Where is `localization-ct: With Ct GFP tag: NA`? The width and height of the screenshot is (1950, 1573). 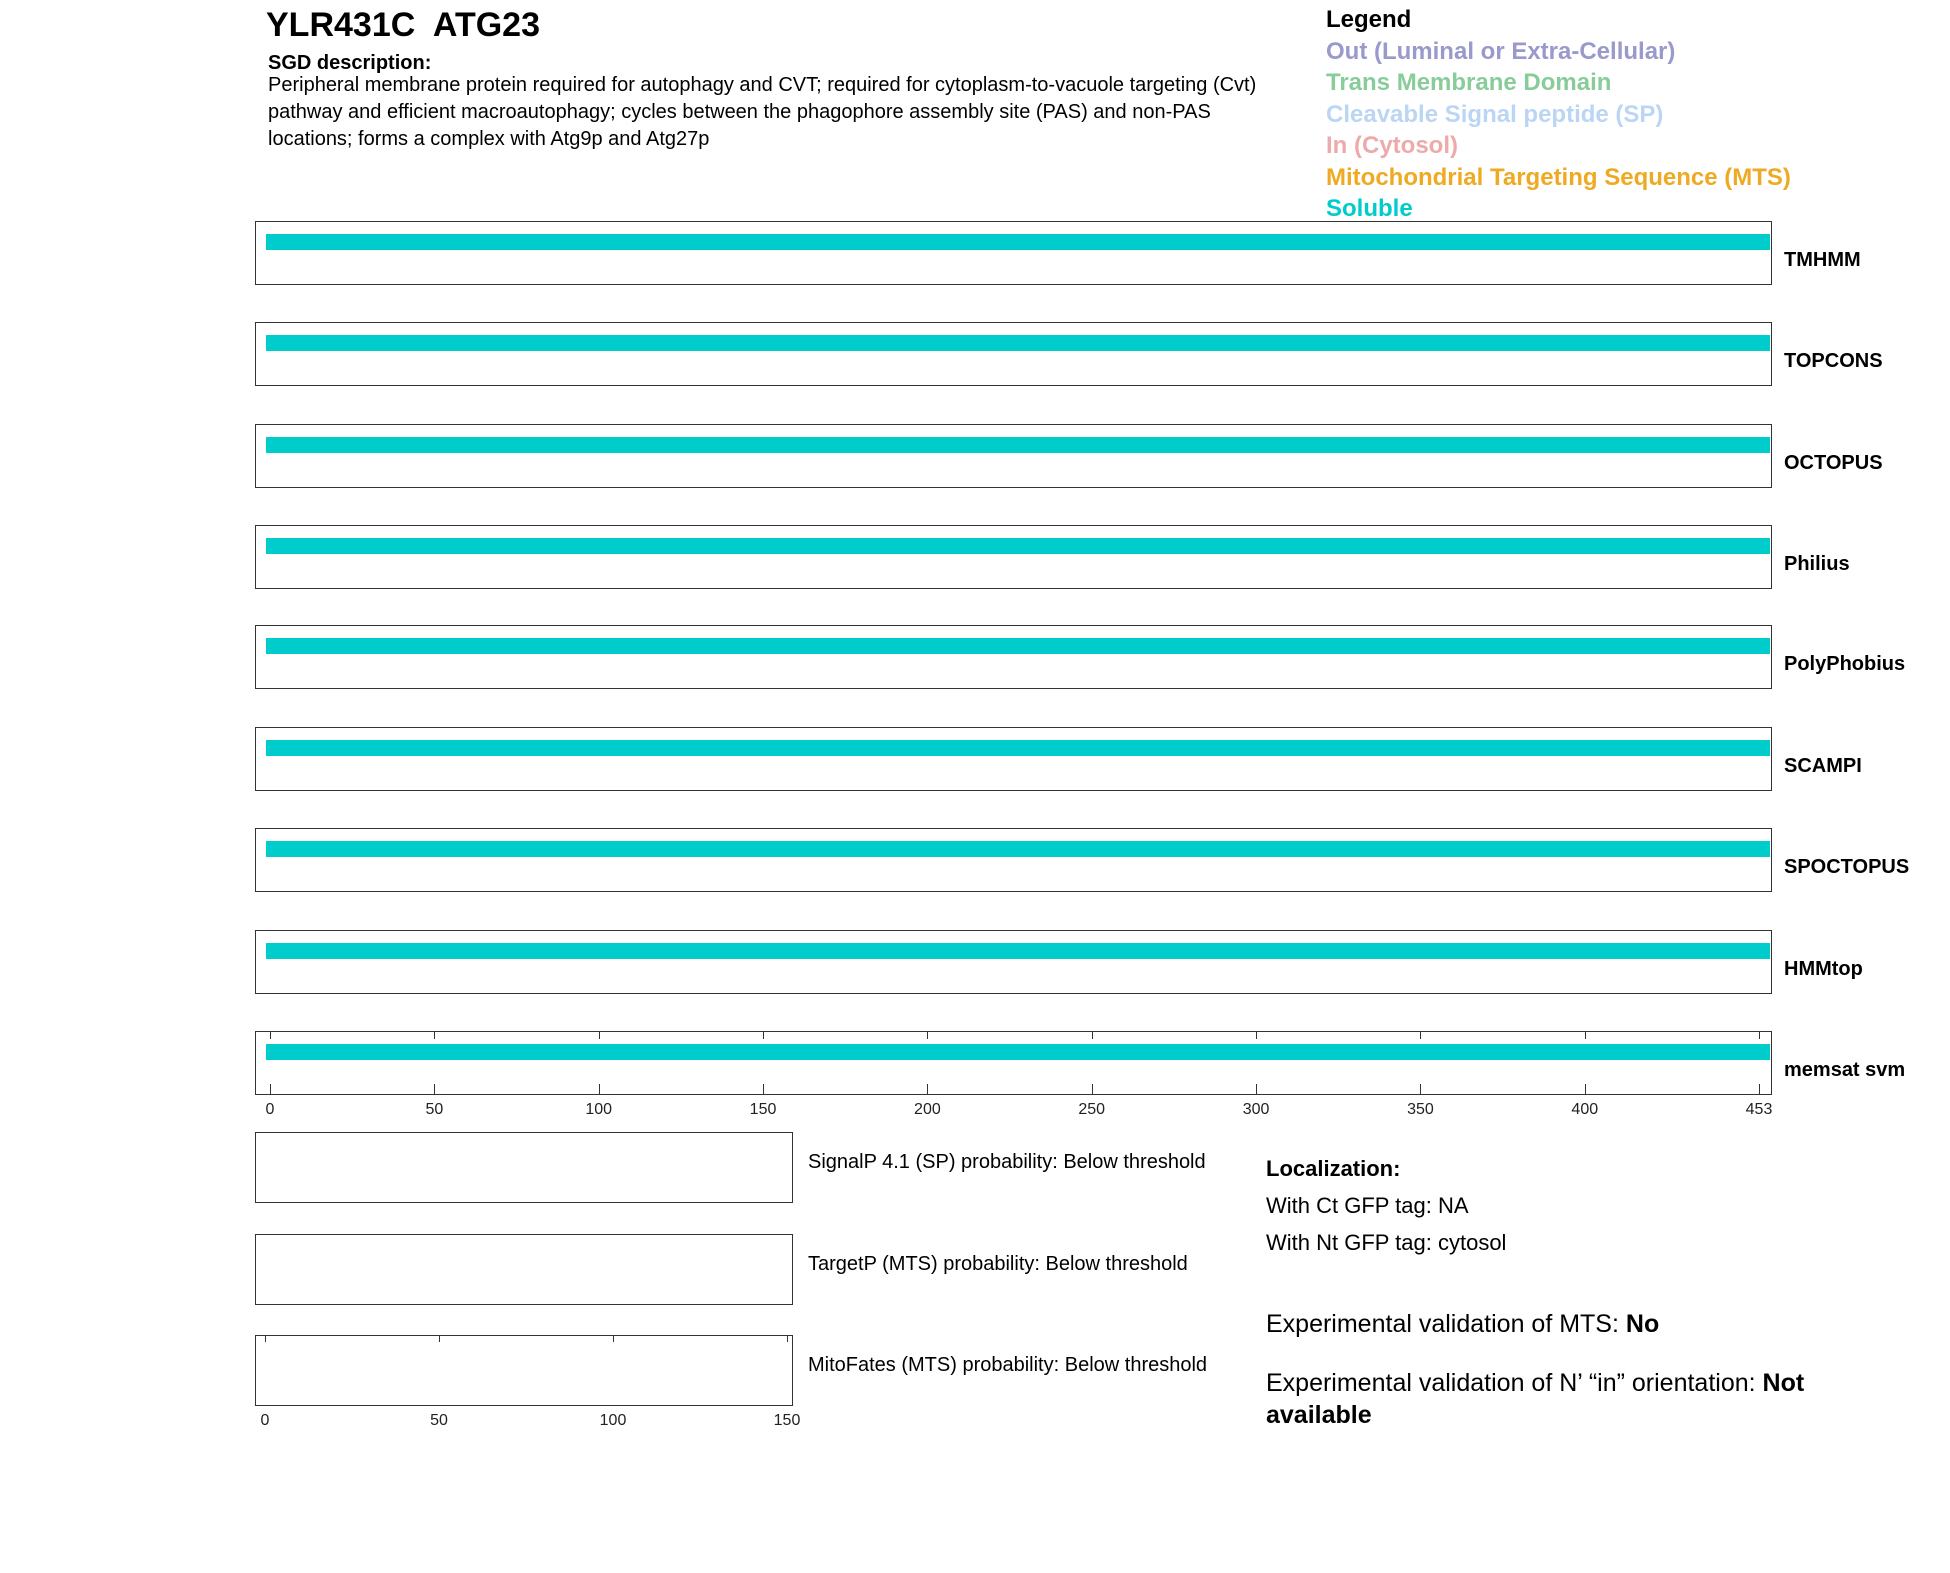 localization-ct: With Ct GFP tag: NA is located at coordinates (1367, 1205).